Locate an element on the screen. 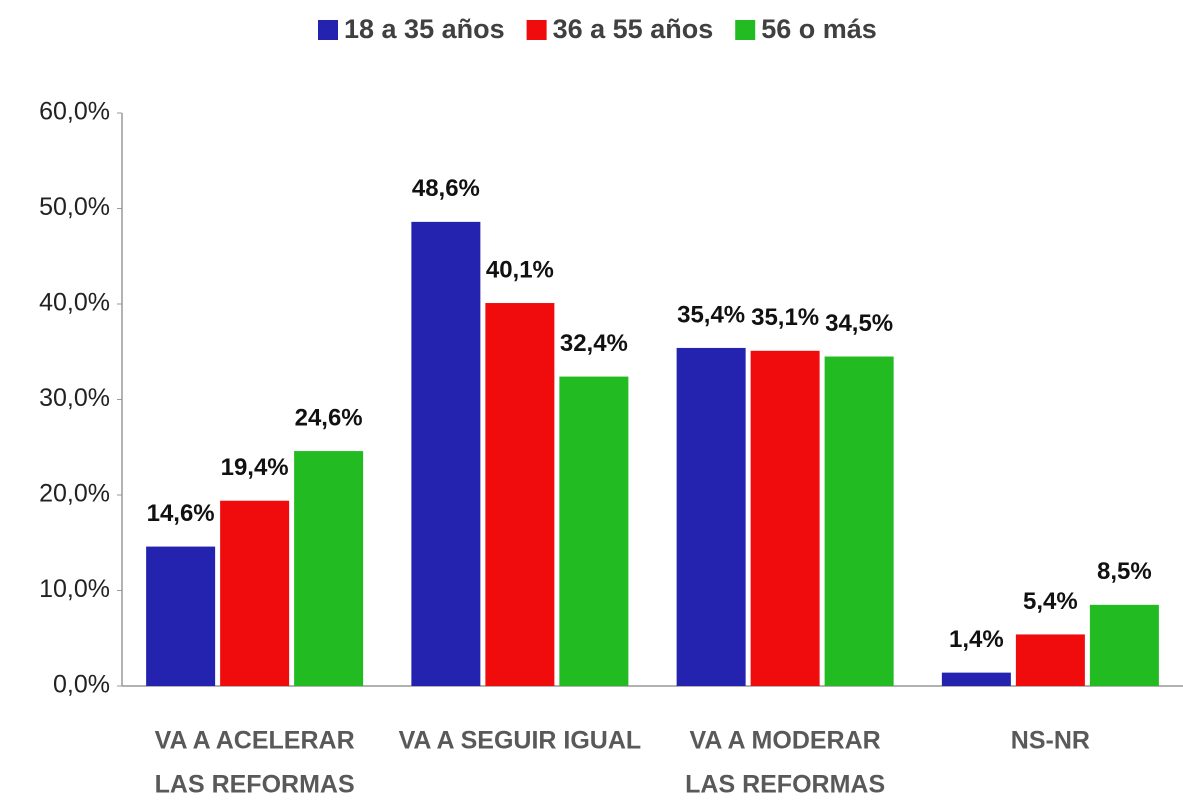 The image size is (1183, 809). data-label: 35,4% is located at coordinates (711, 314).